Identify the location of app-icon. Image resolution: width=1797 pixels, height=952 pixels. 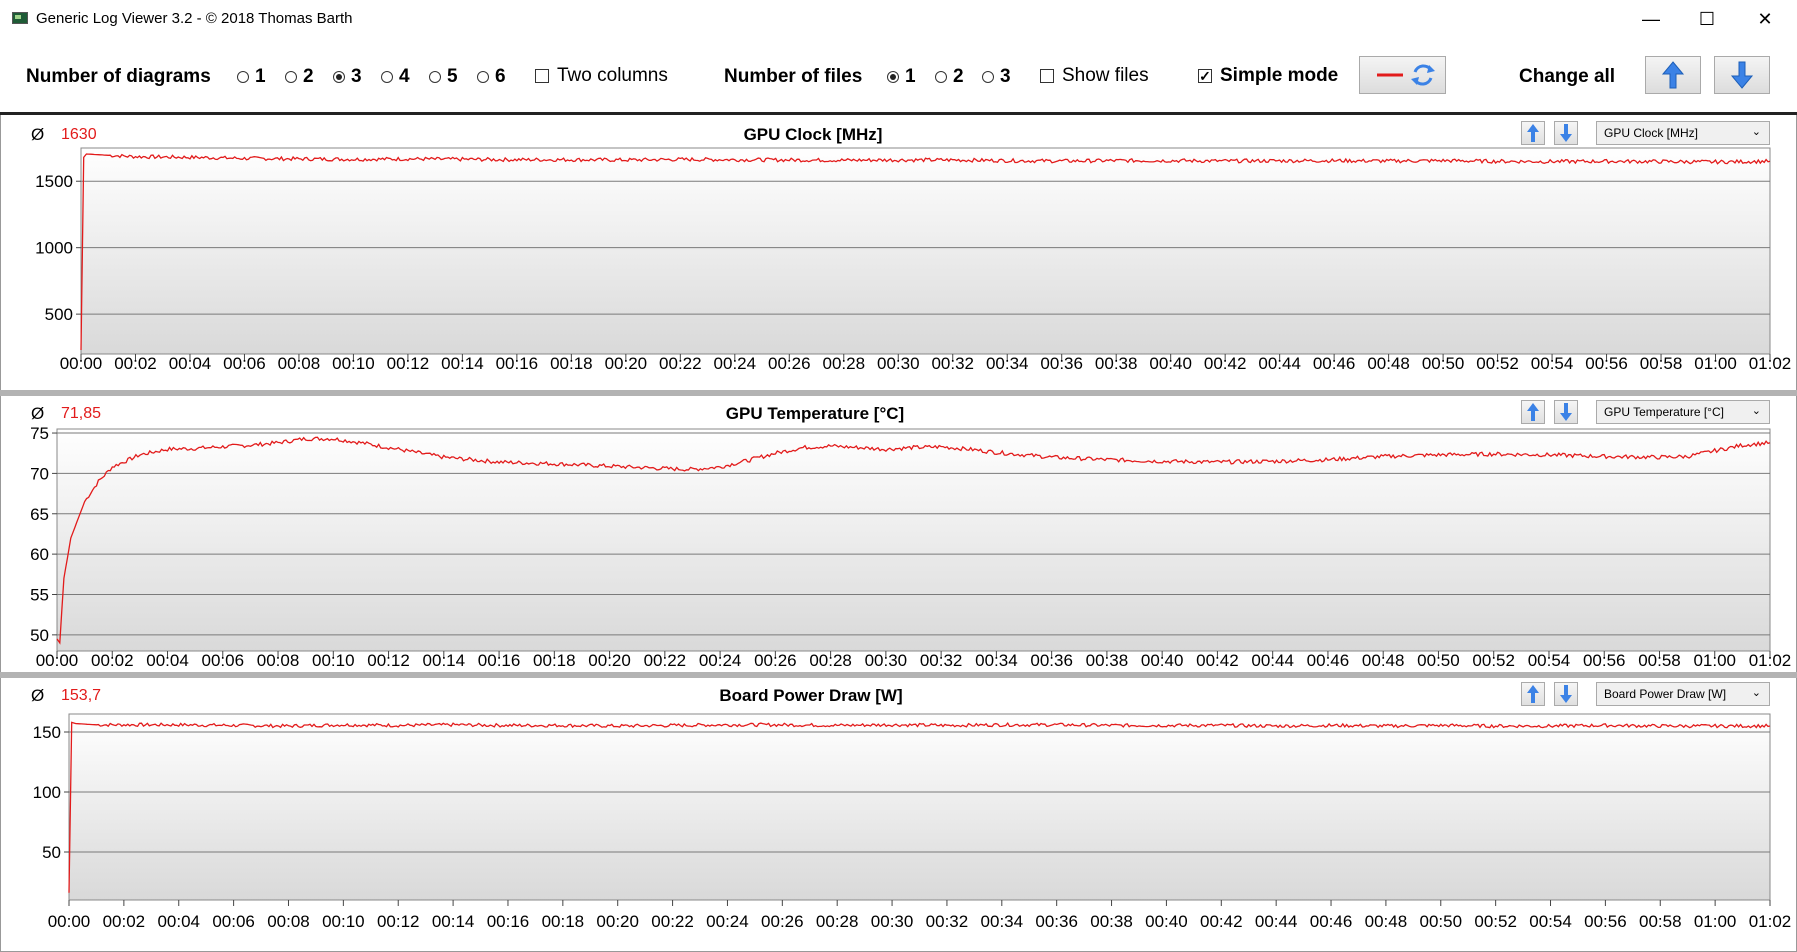
(20, 18).